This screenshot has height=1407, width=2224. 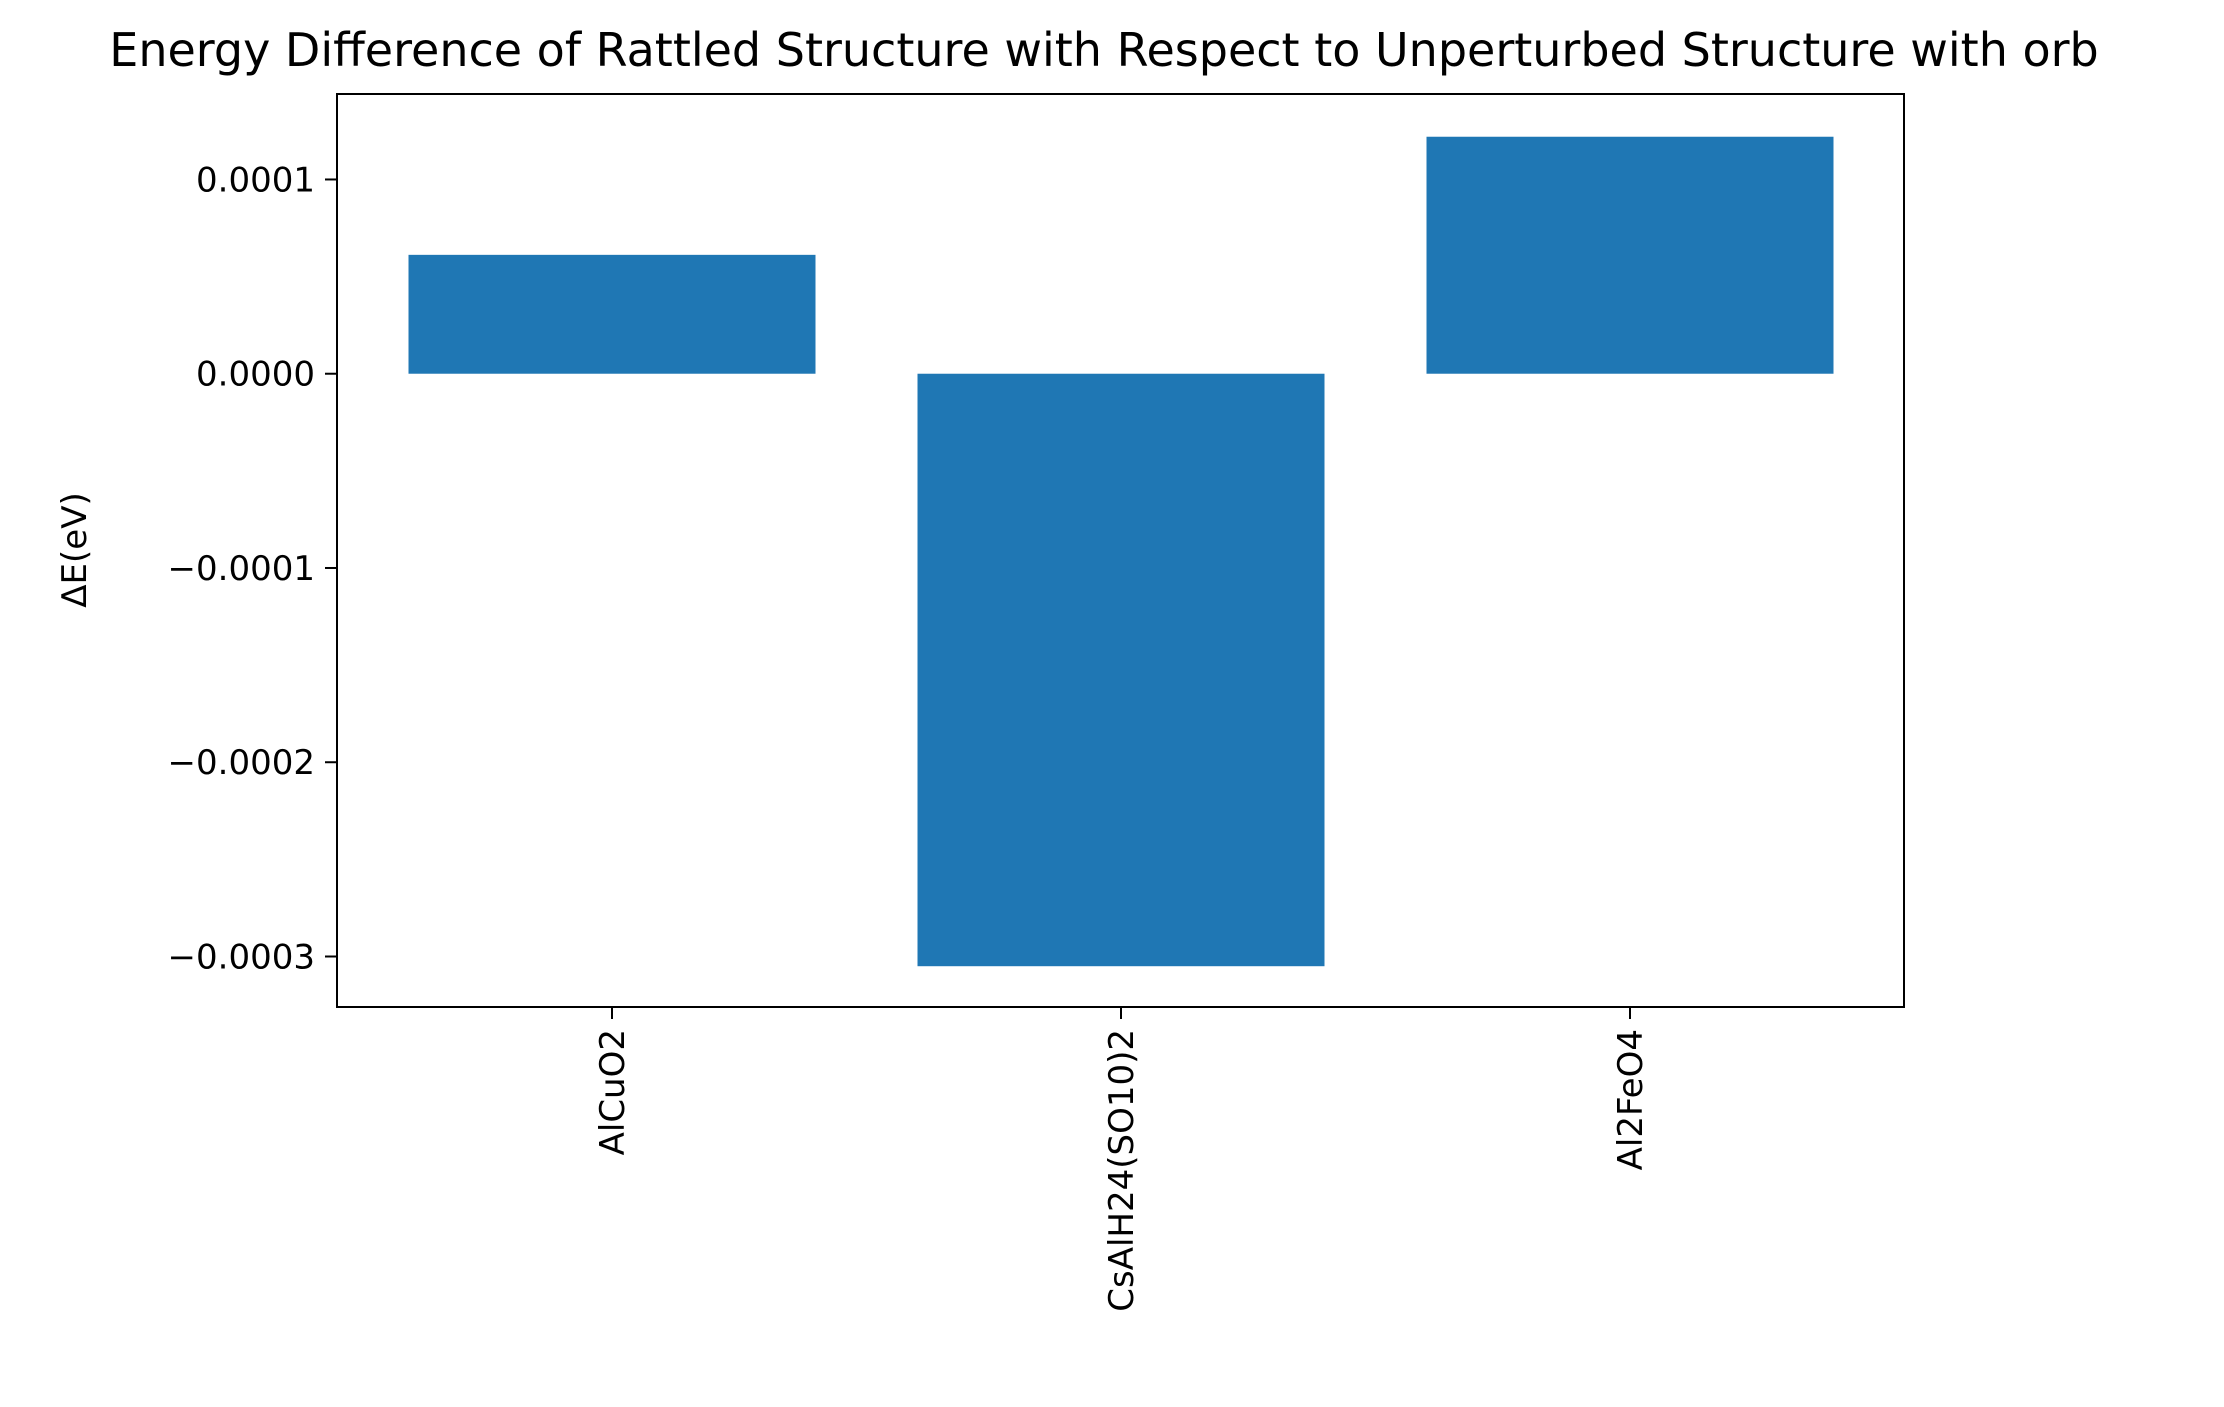 I want to click on bar-al2feo4, so click(x=1630, y=255).